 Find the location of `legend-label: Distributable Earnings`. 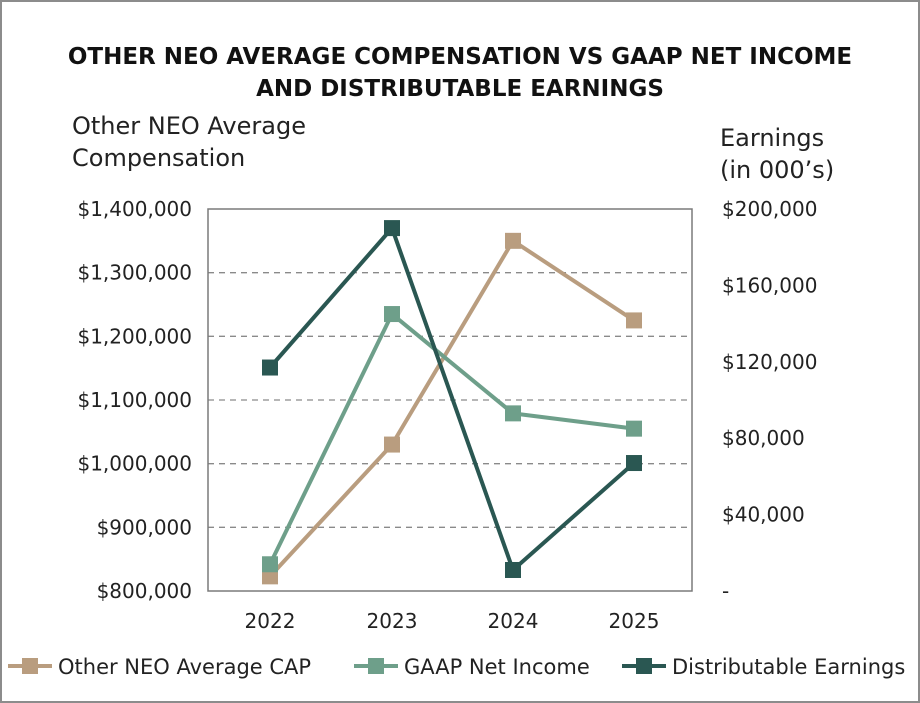

legend-label: Distributable Earnings is located at coordinates (788, 667).